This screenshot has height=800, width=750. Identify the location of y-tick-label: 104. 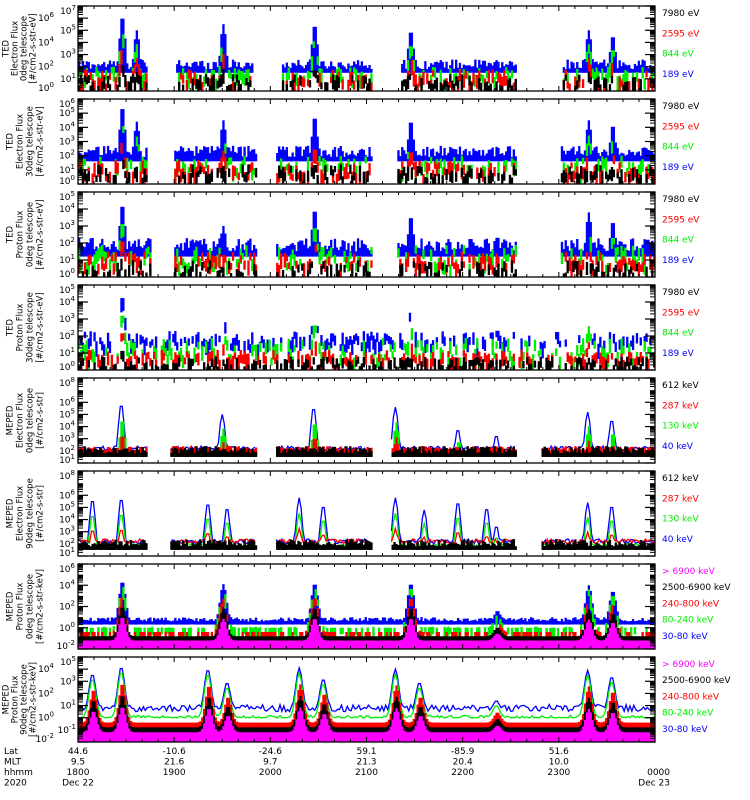
(67, 208).